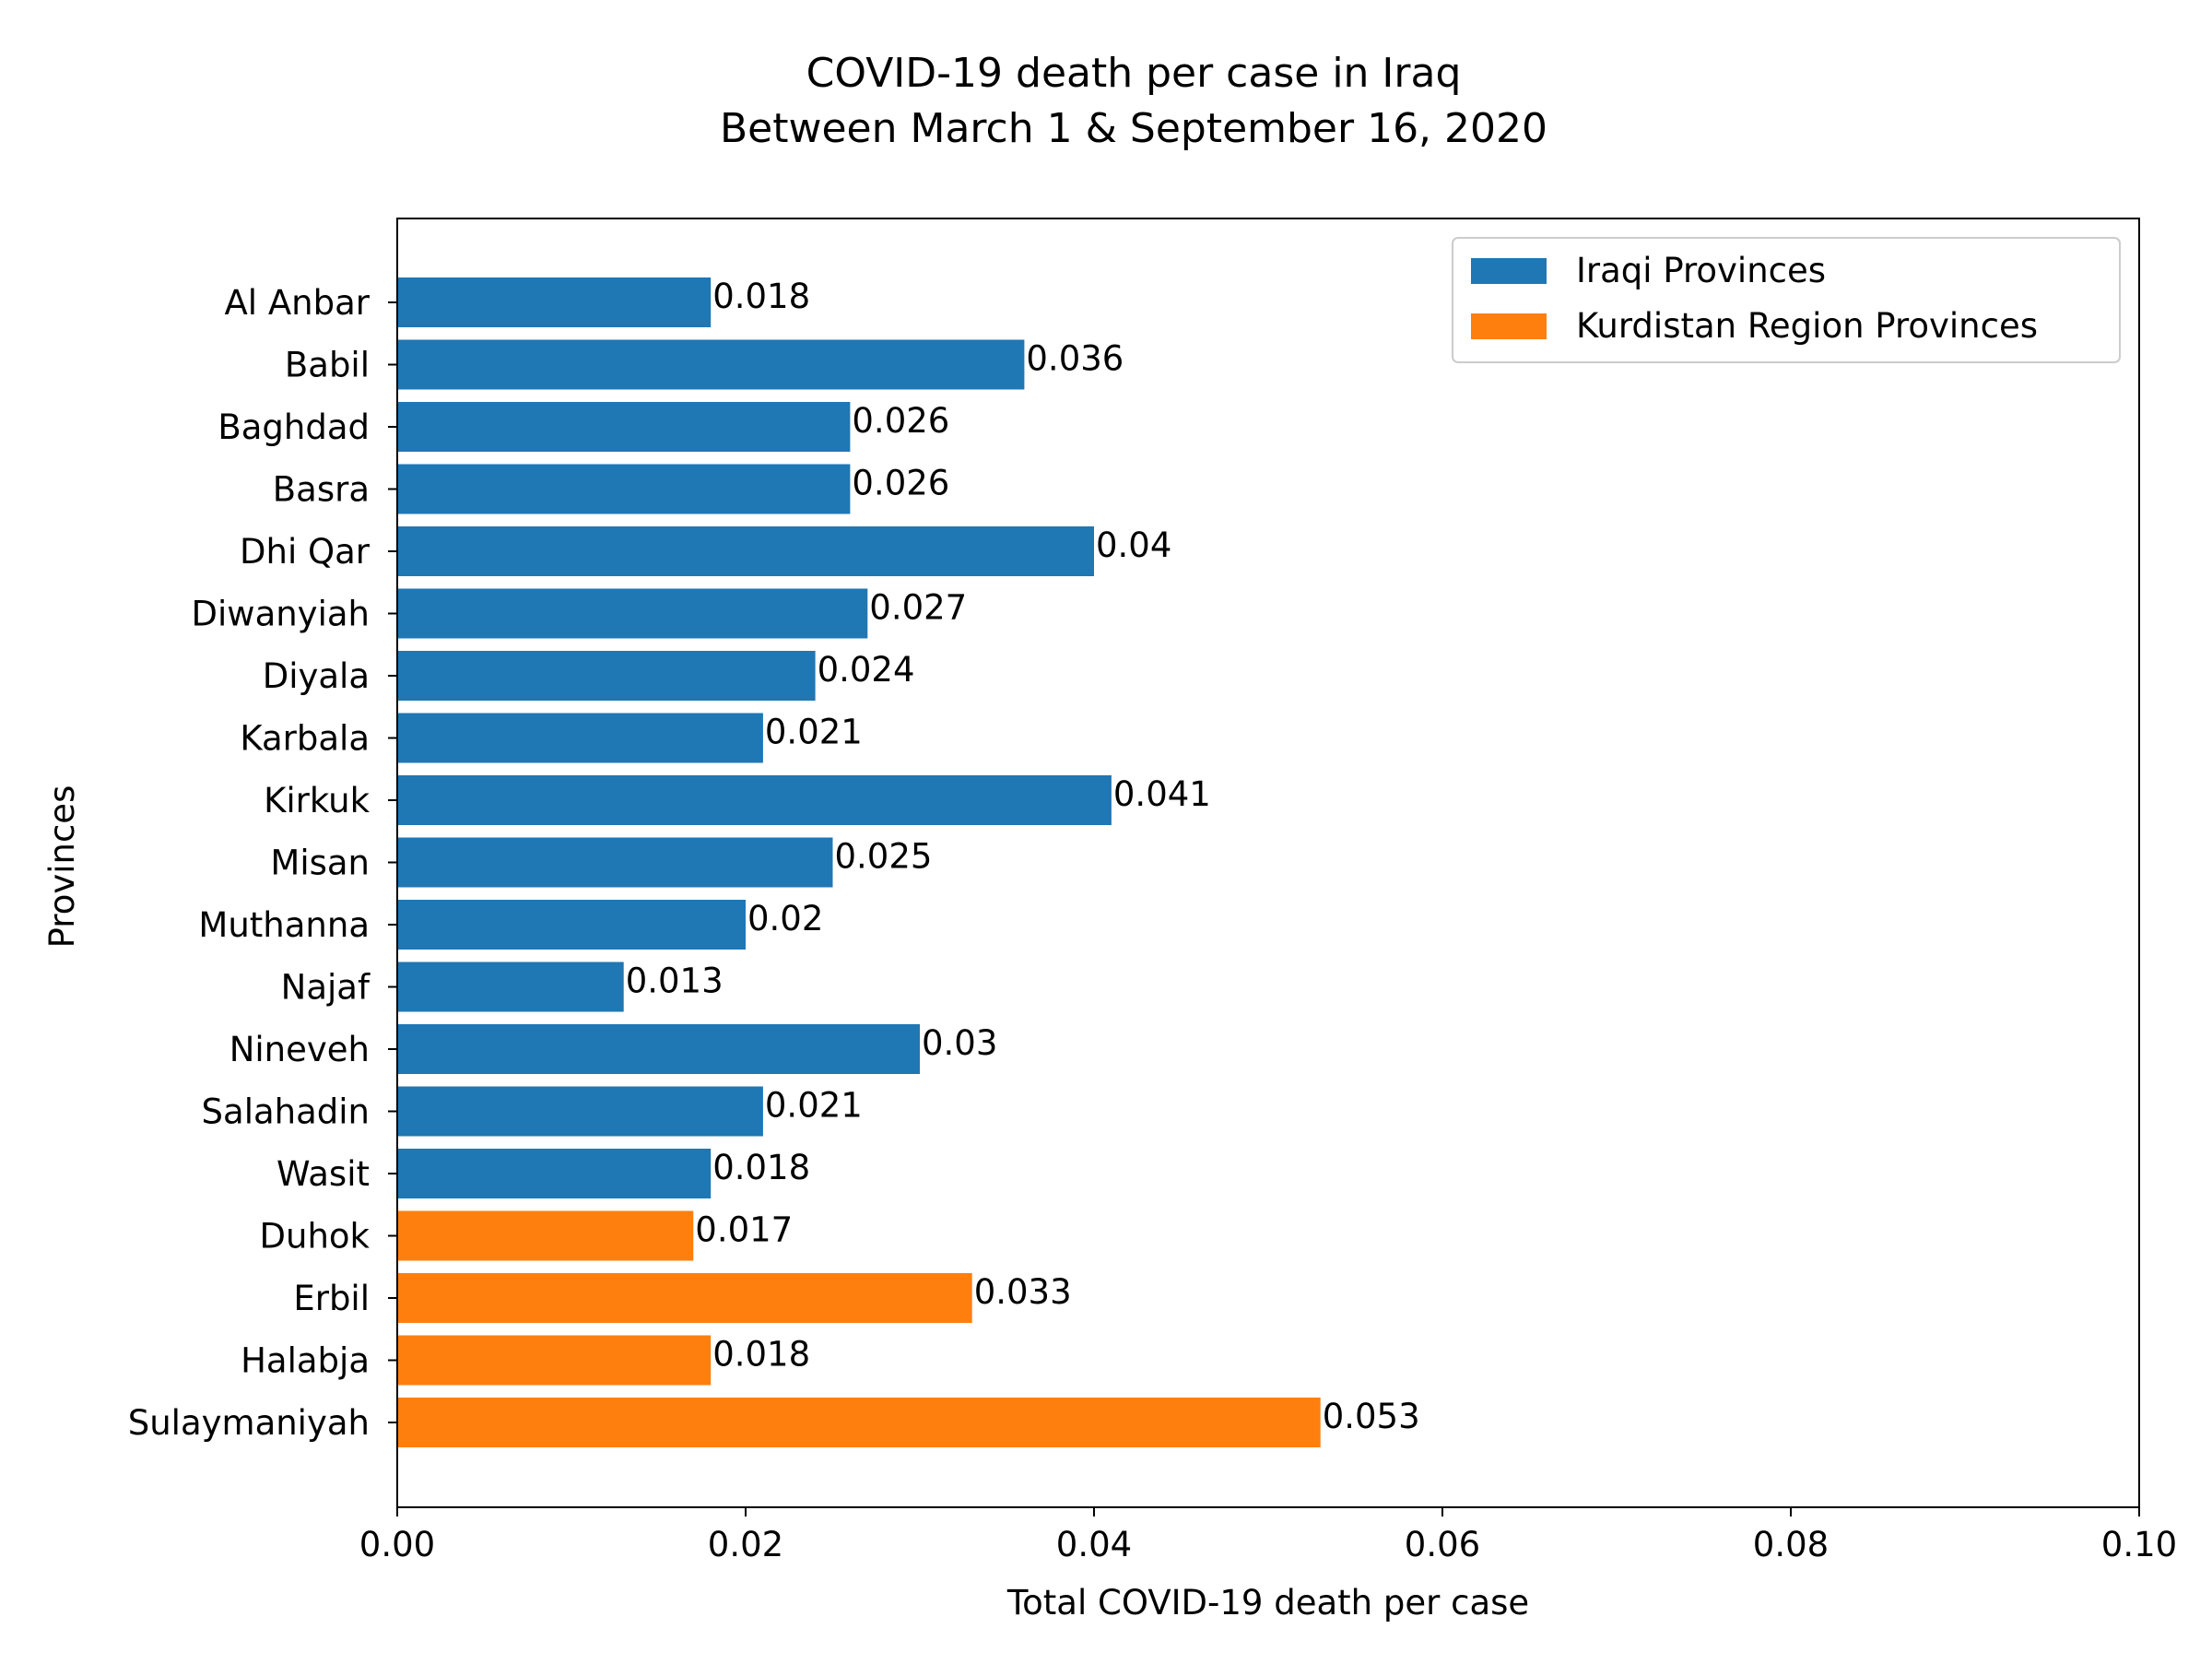 The height and width of the screenshot is (1664, 2212). What do you see at coordinates (859, 1422) in the screenshot?
I see `bar-sulaymaniyah` at bounding box center [859, 1422].